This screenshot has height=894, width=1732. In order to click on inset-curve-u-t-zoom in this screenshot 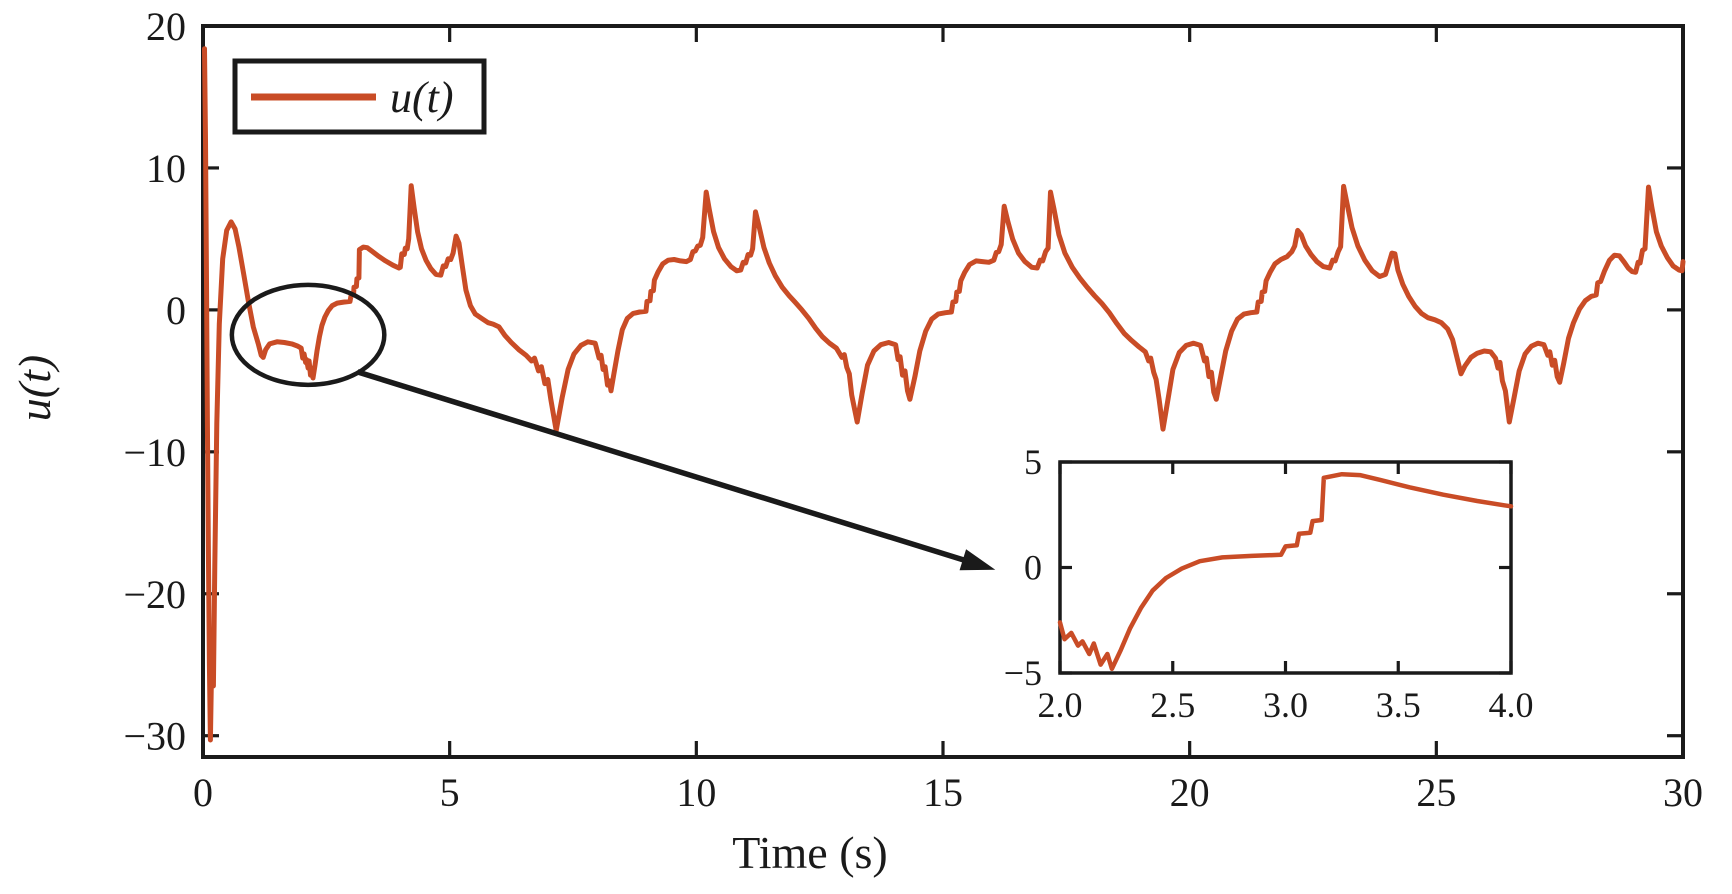, I will do `click(1285, 571)`.